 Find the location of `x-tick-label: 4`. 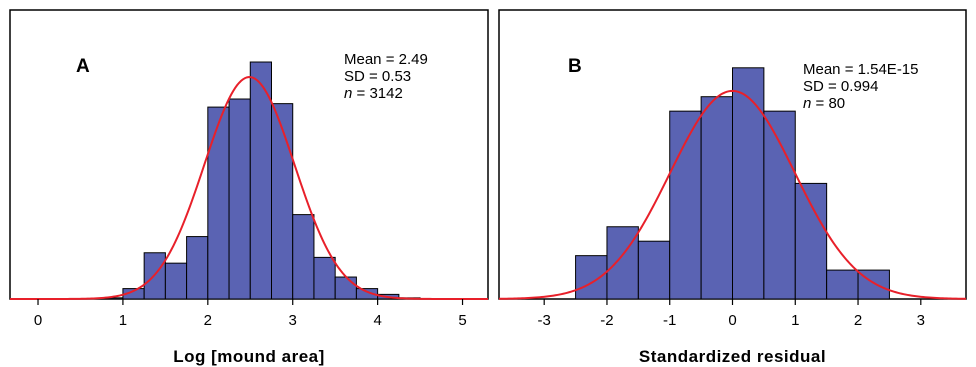

x-tick-label: 4 is located at coordinates (377, 320).